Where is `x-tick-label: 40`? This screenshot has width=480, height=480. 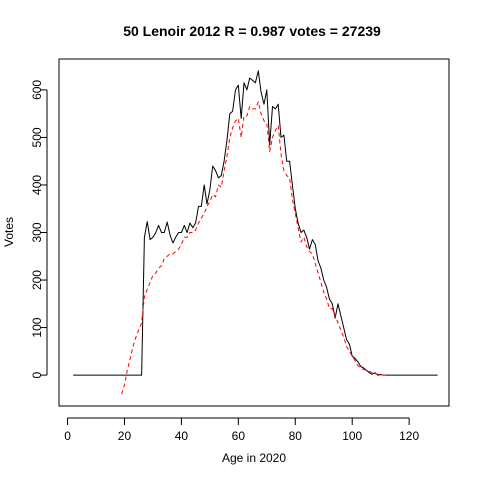
x-tick-label: 40 is located at coordinates (182, 436).